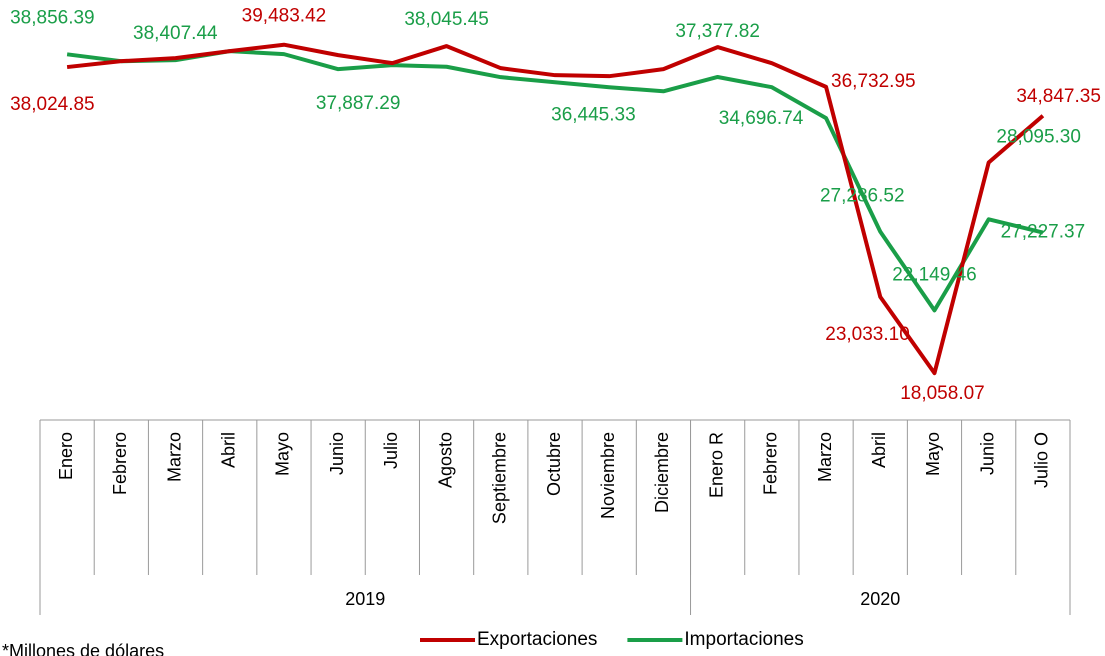  What do you see at coordinates (867, 334) in the screenshot?
I see `data-label: 23,033.10` at bounding box center [867, 334].